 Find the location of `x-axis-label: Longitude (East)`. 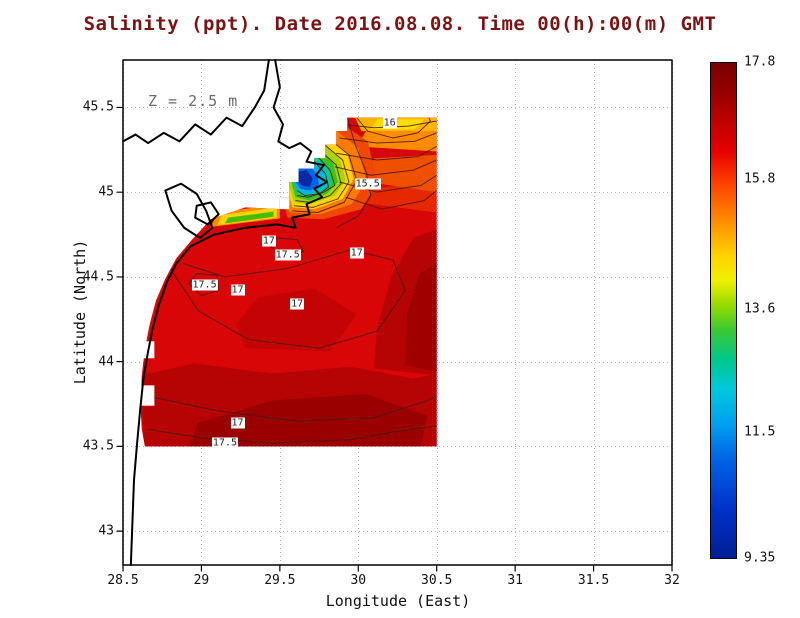

x-axis-label: Longitude (East) is located at coordinates (398, 601).